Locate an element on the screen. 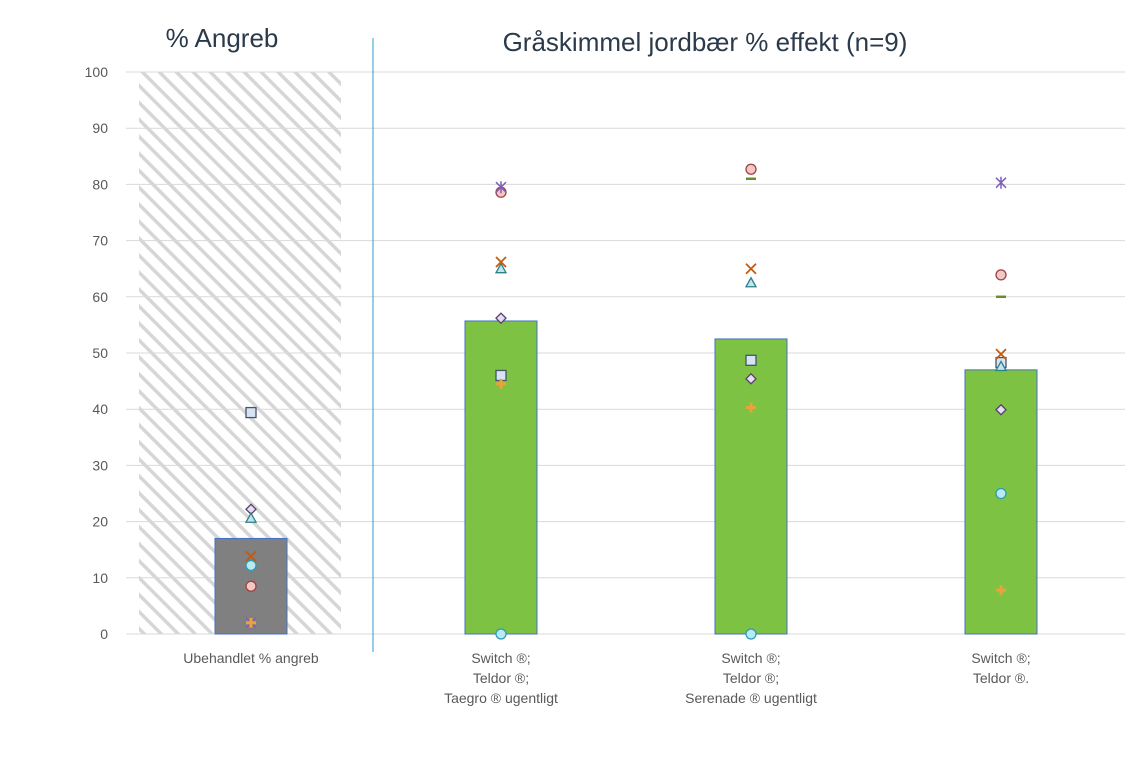 This screenshot has height=768, width=1132. right-chart-title: Gråskimmel jordbær % effekt (n=9) is located at coordinates (705, 42).